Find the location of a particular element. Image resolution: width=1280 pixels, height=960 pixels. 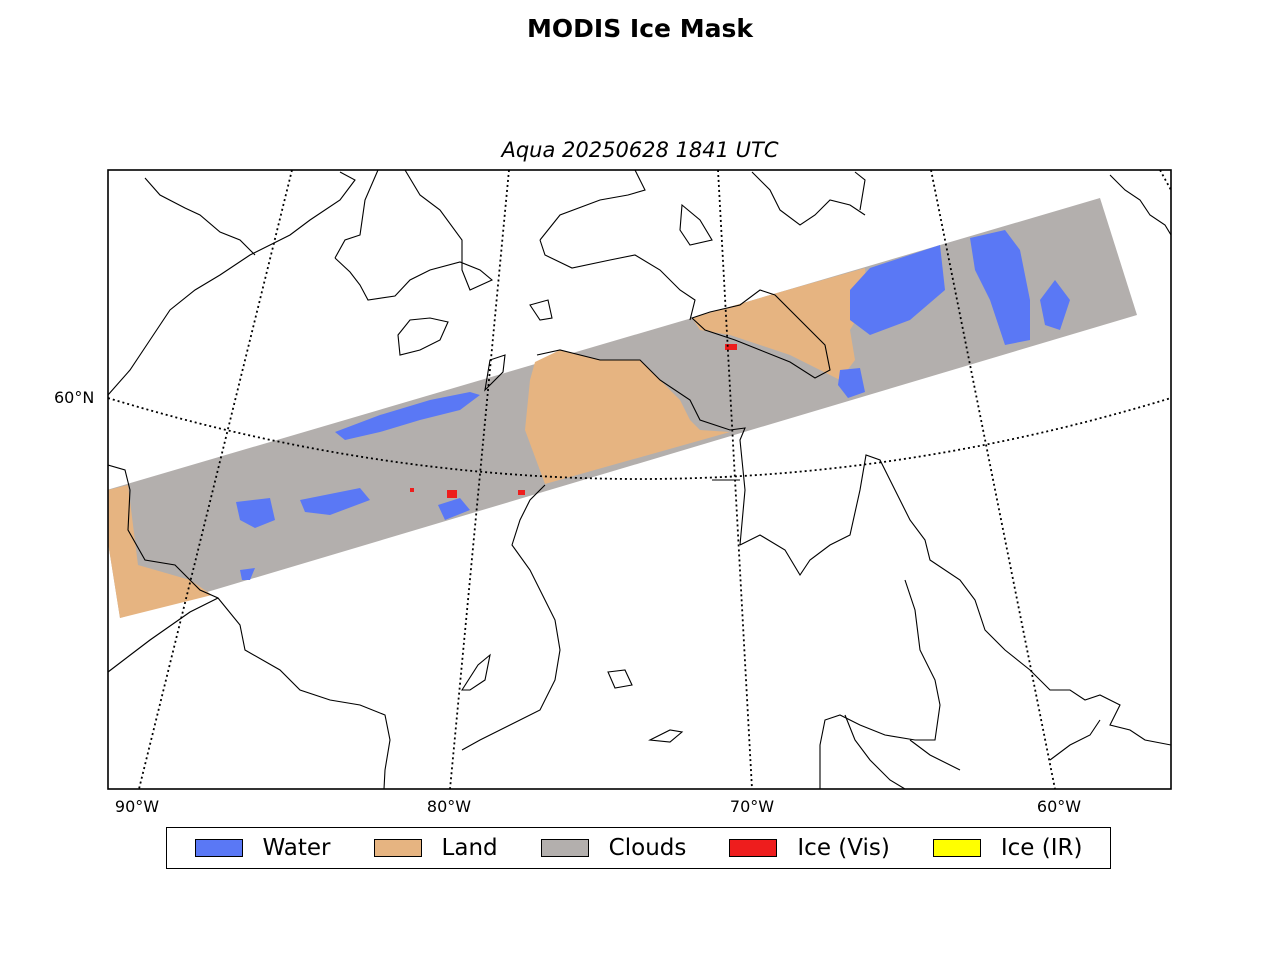

political-border is located at coordinates (163, 635).